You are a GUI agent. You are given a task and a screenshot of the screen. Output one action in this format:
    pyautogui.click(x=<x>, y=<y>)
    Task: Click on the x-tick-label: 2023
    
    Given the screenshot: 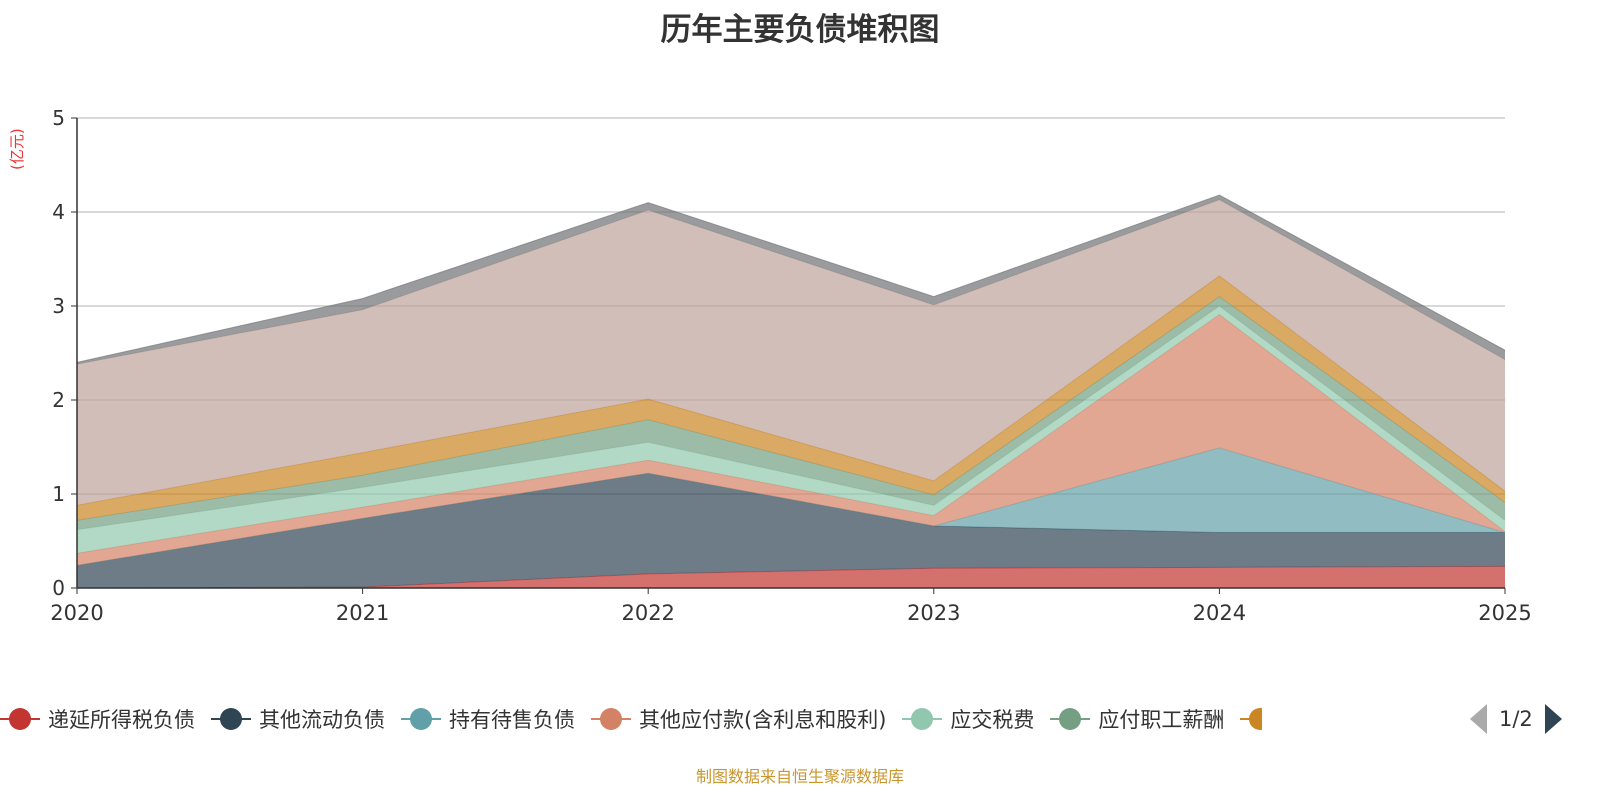 What is the action you would take?
    pyautogui.click(x=933, y=613)
    